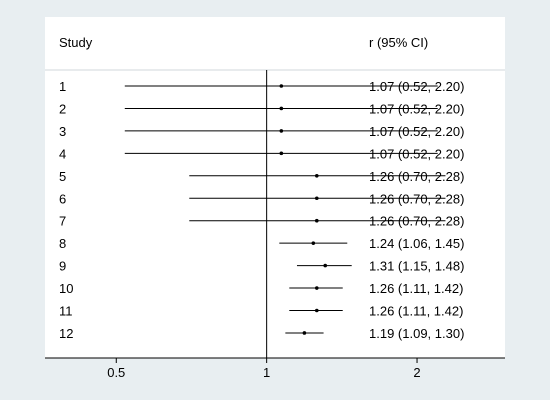 The height and width of the screenshot is (400, 550). I want to click on study-label: 3, so click(62, 131).